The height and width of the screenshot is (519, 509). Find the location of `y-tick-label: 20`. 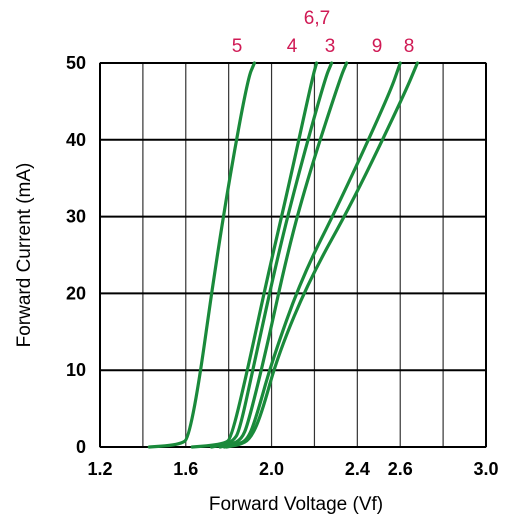

y-tick-label: 20 is located at coordinates (76, 293).